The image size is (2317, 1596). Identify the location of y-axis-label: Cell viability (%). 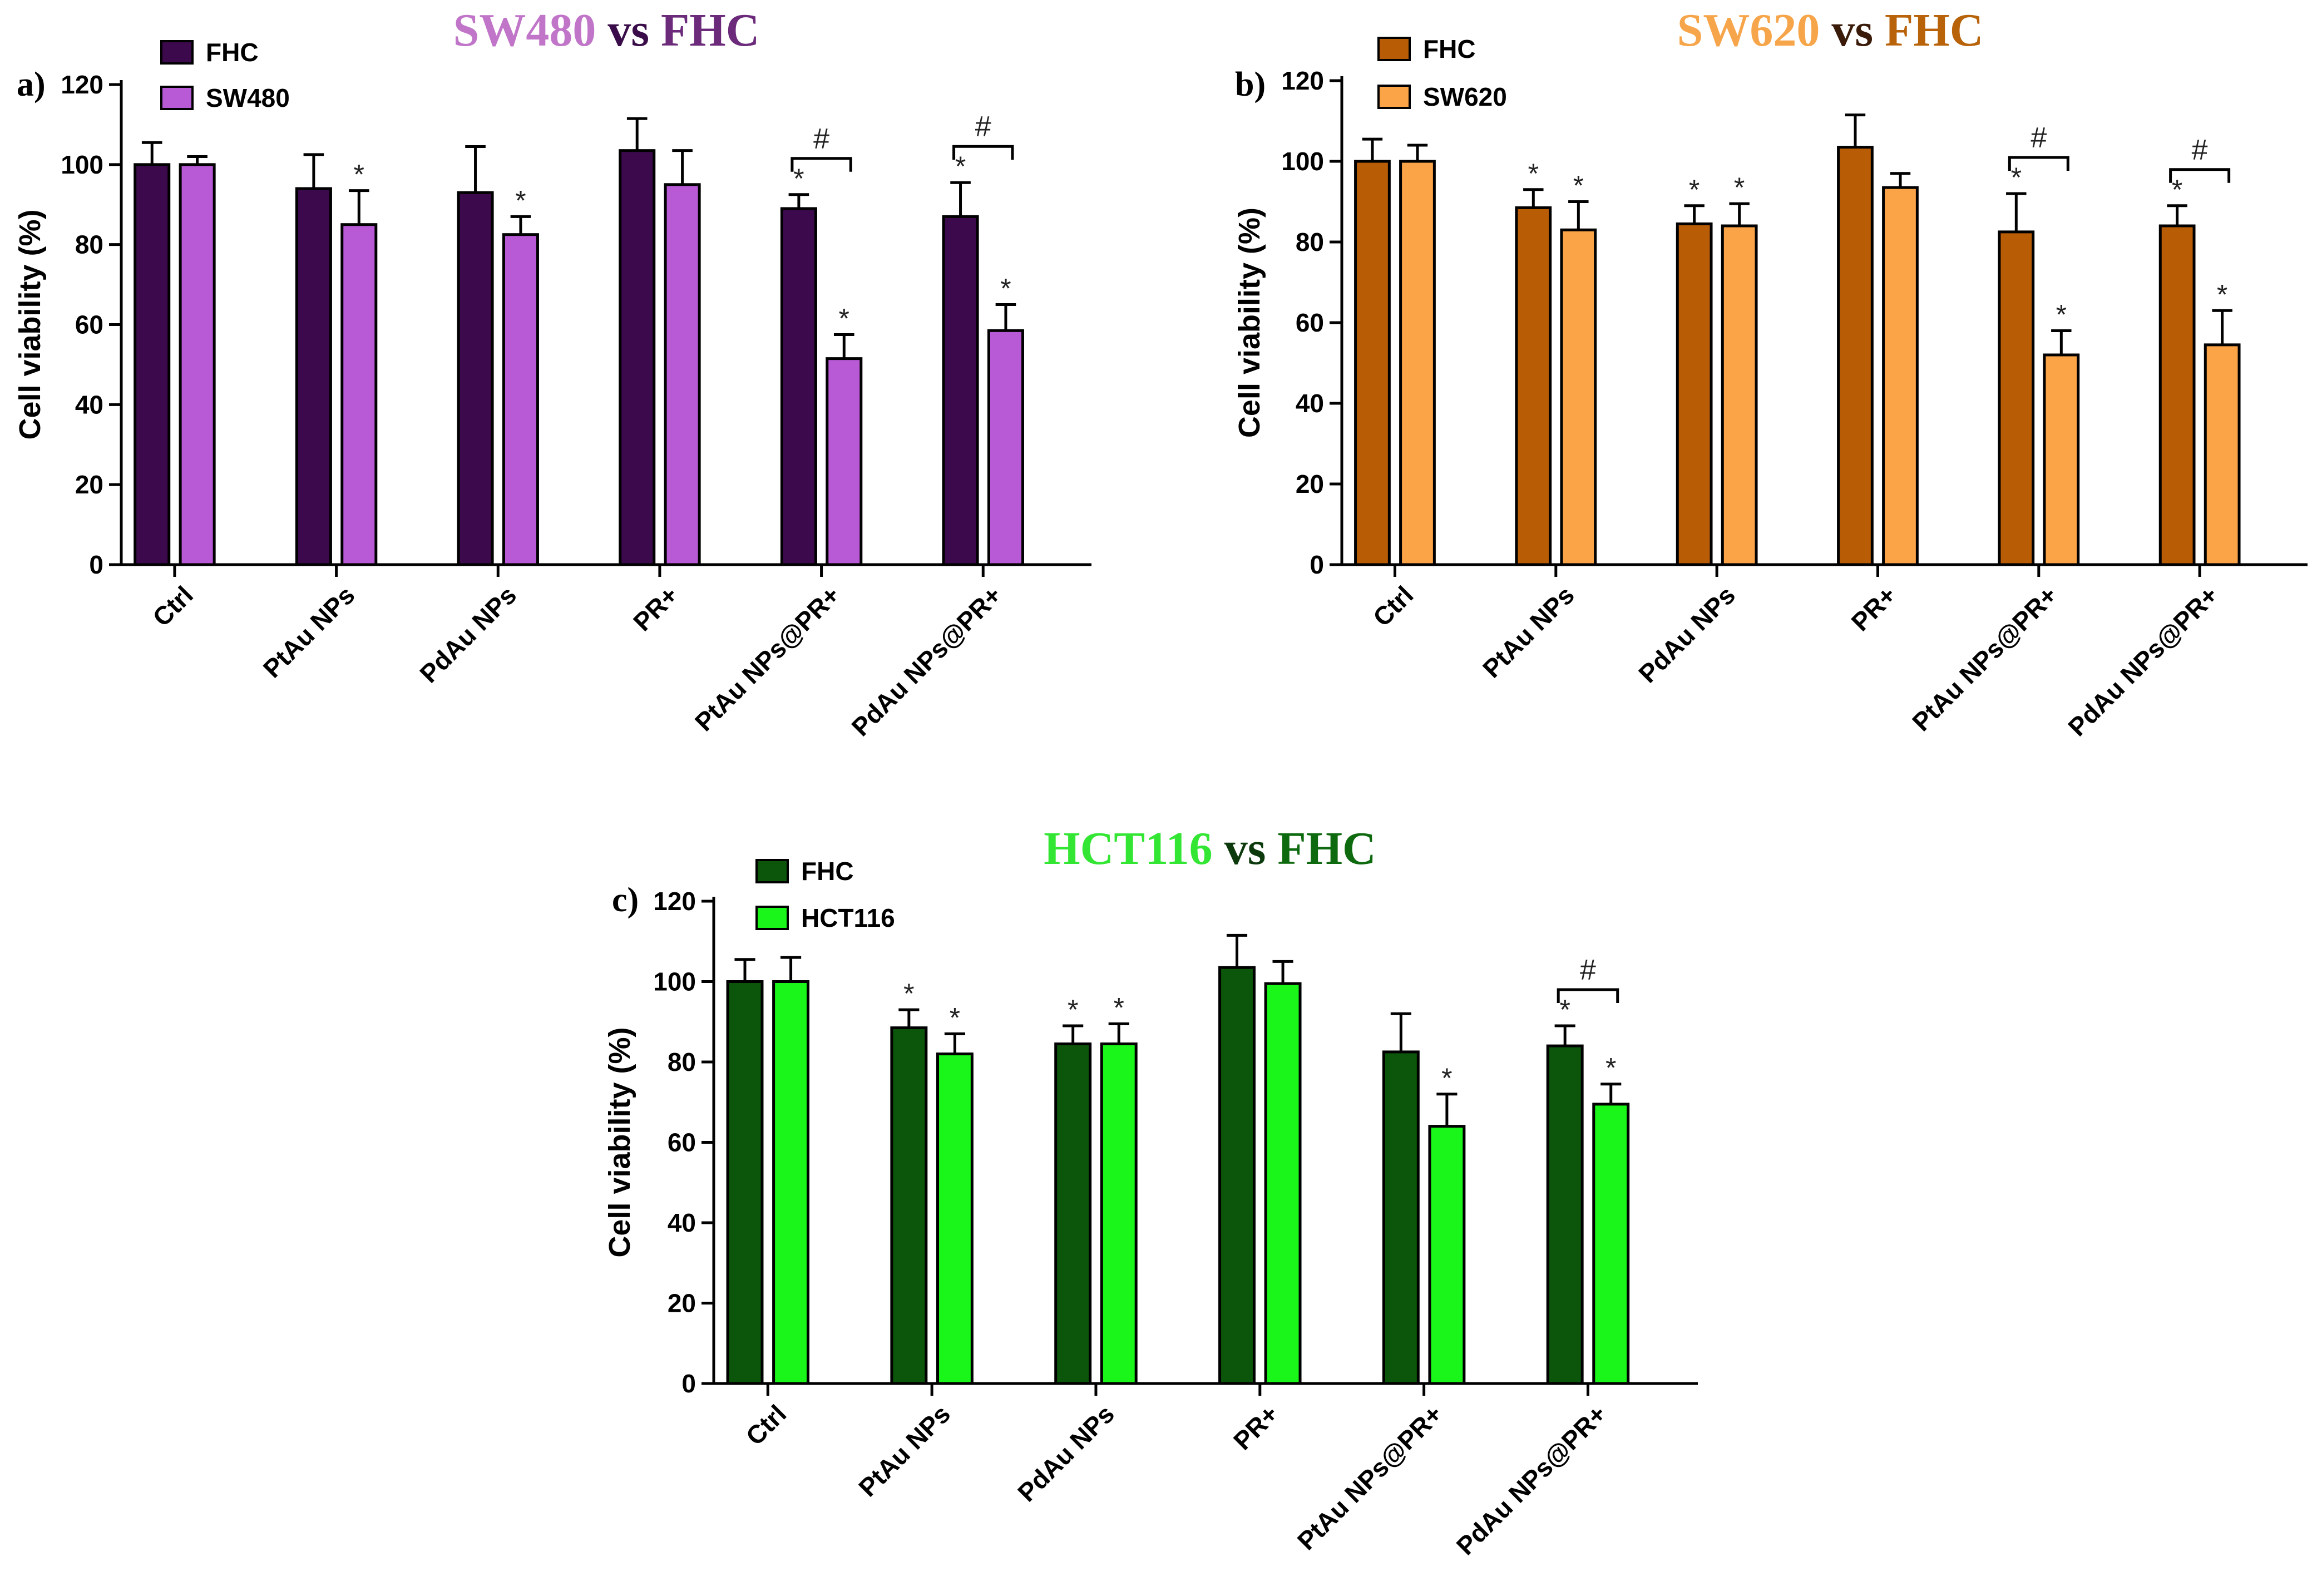
(620, 1142).